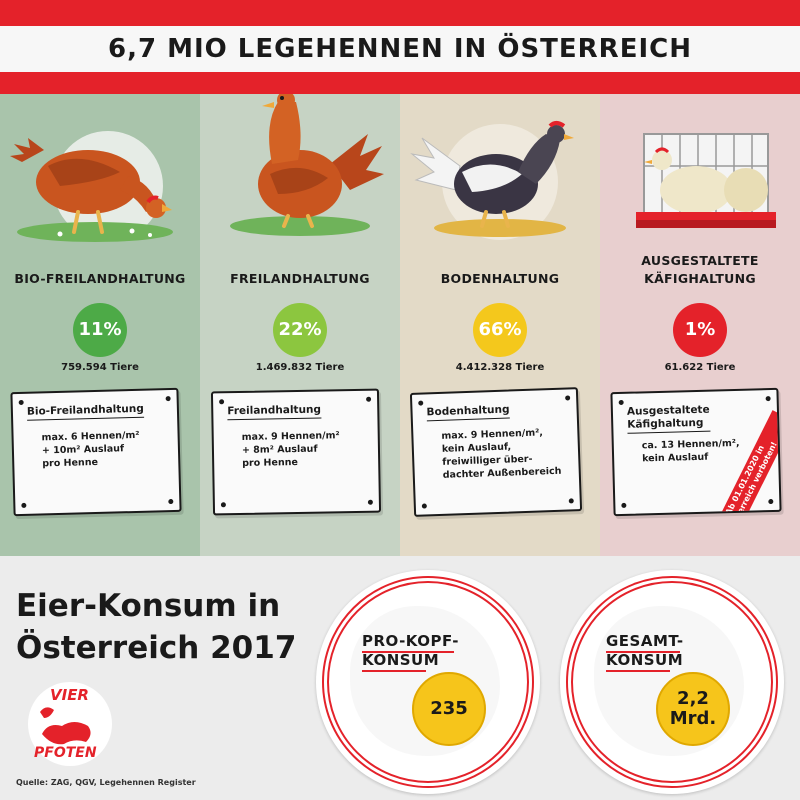 The height and width of the screenshot is (800, 800). What do you see at coordinates (307, 165) in the screenshot?
I see `hen-illustration-freiland` at bounding box center [307, 165].